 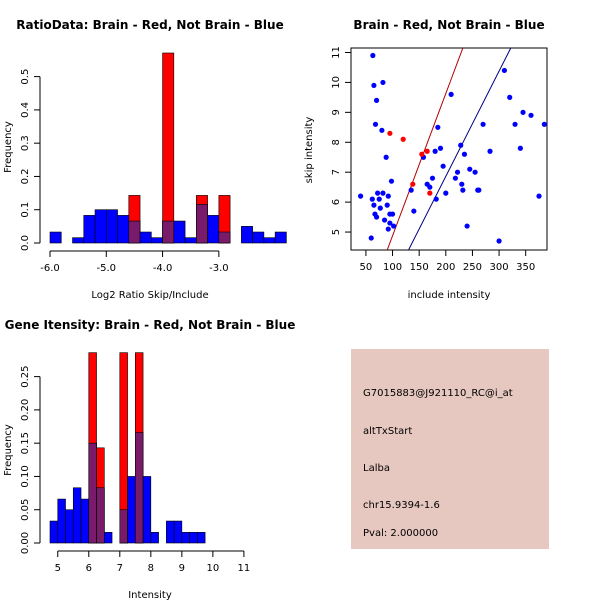 What do you see at coordinates (309, 150) in the screenshot?
I see `scatter-ylabel: skip intensity` at bounding box center [309, 150].